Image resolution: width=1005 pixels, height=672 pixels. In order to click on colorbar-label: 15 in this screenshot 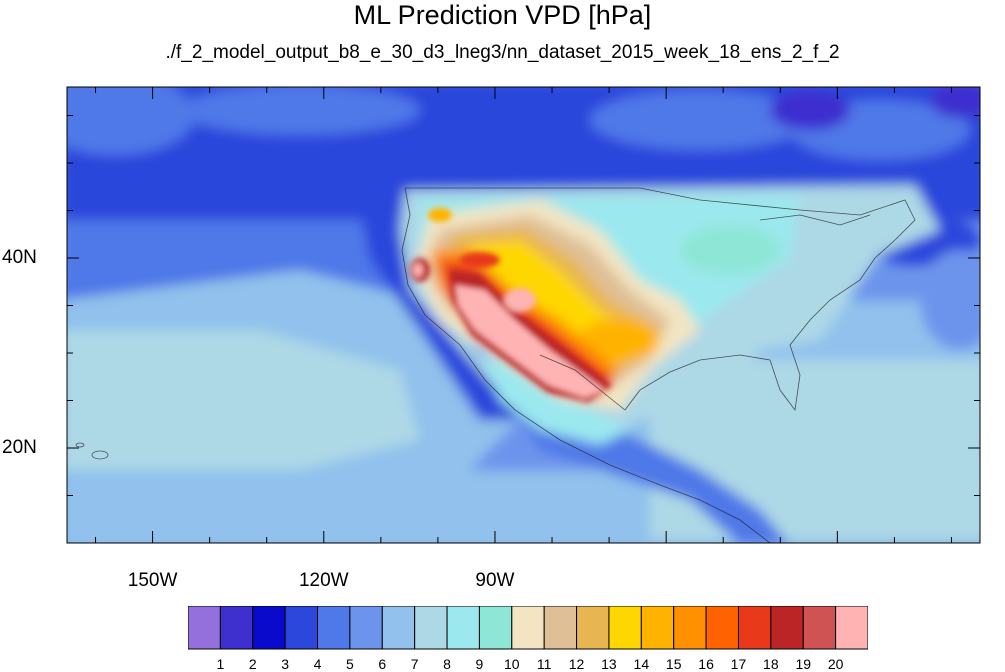, I will do `click(673, 664)`.